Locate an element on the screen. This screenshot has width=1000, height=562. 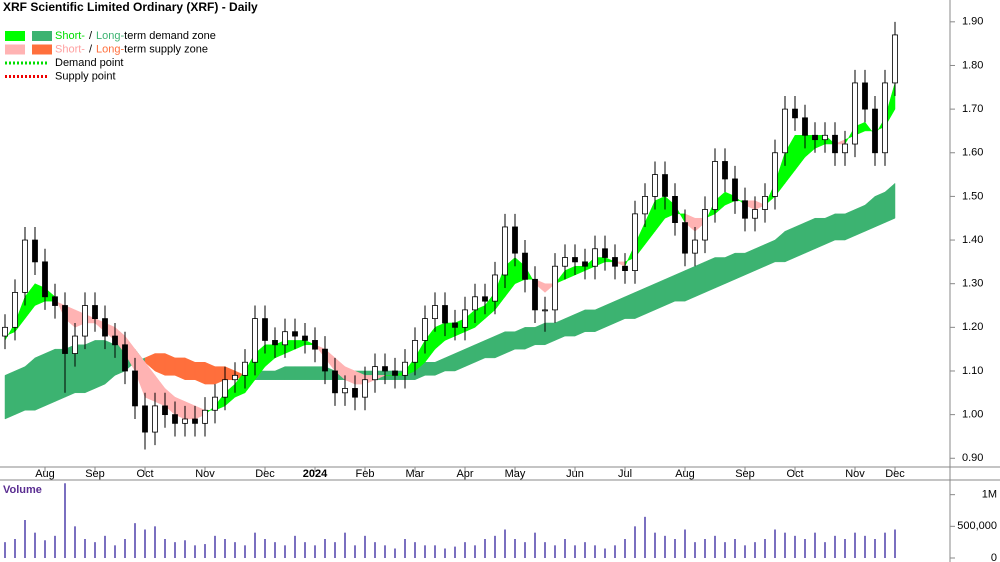
legend-text: Short- is located at coordinates (70, 36).